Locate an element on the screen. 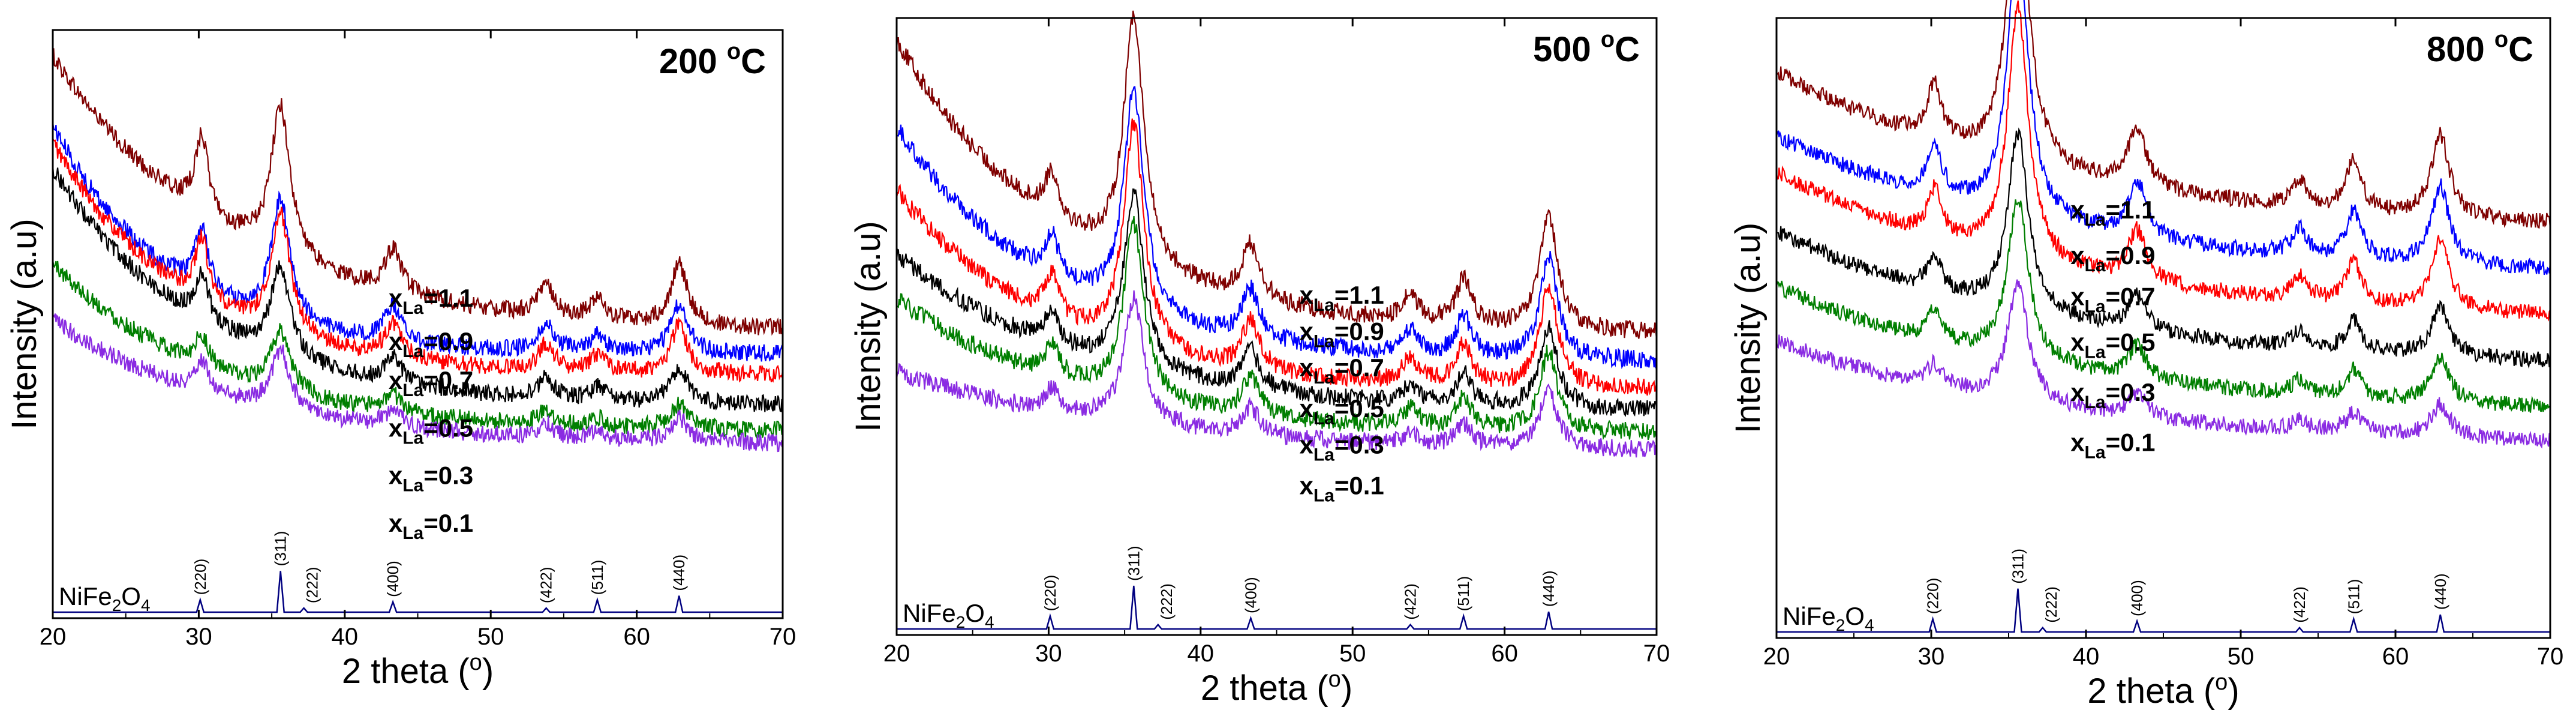  panel-title: 500 oC is located at coordinates (1587, 48).